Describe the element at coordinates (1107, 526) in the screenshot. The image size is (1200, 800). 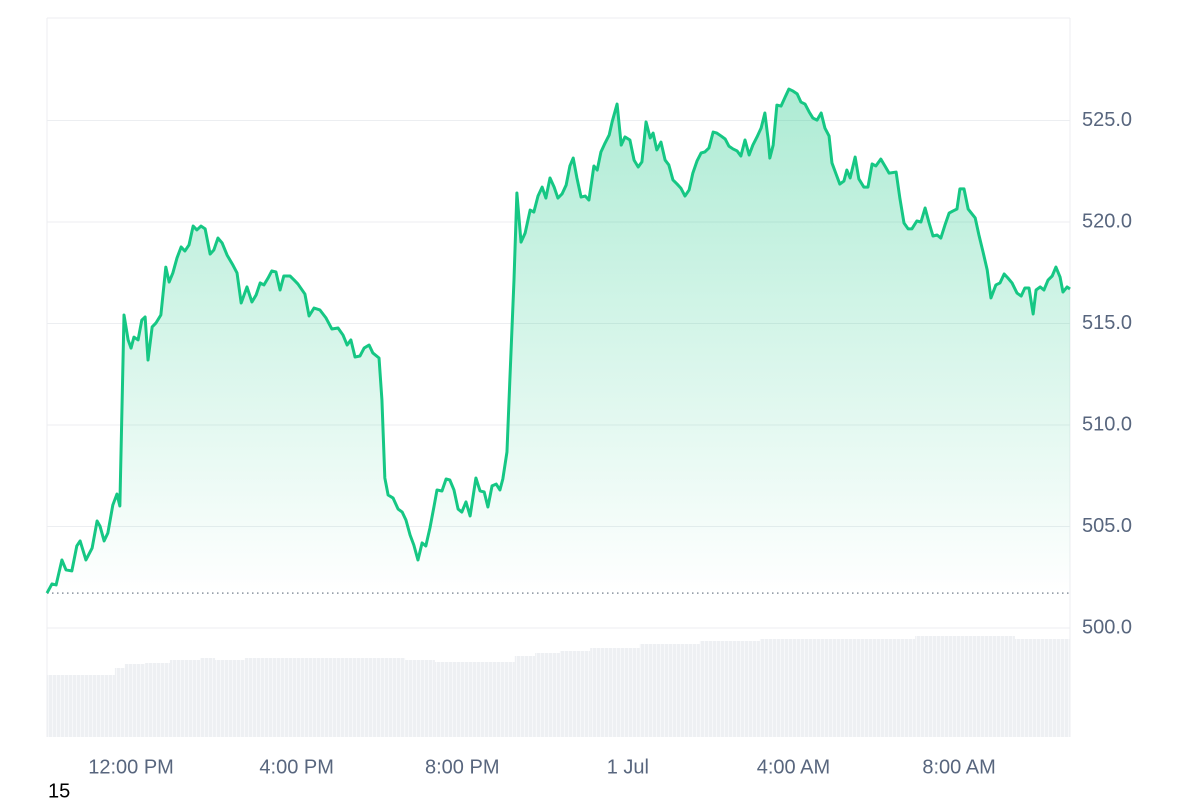
I see `y-tick-label: 505.0` at that location.